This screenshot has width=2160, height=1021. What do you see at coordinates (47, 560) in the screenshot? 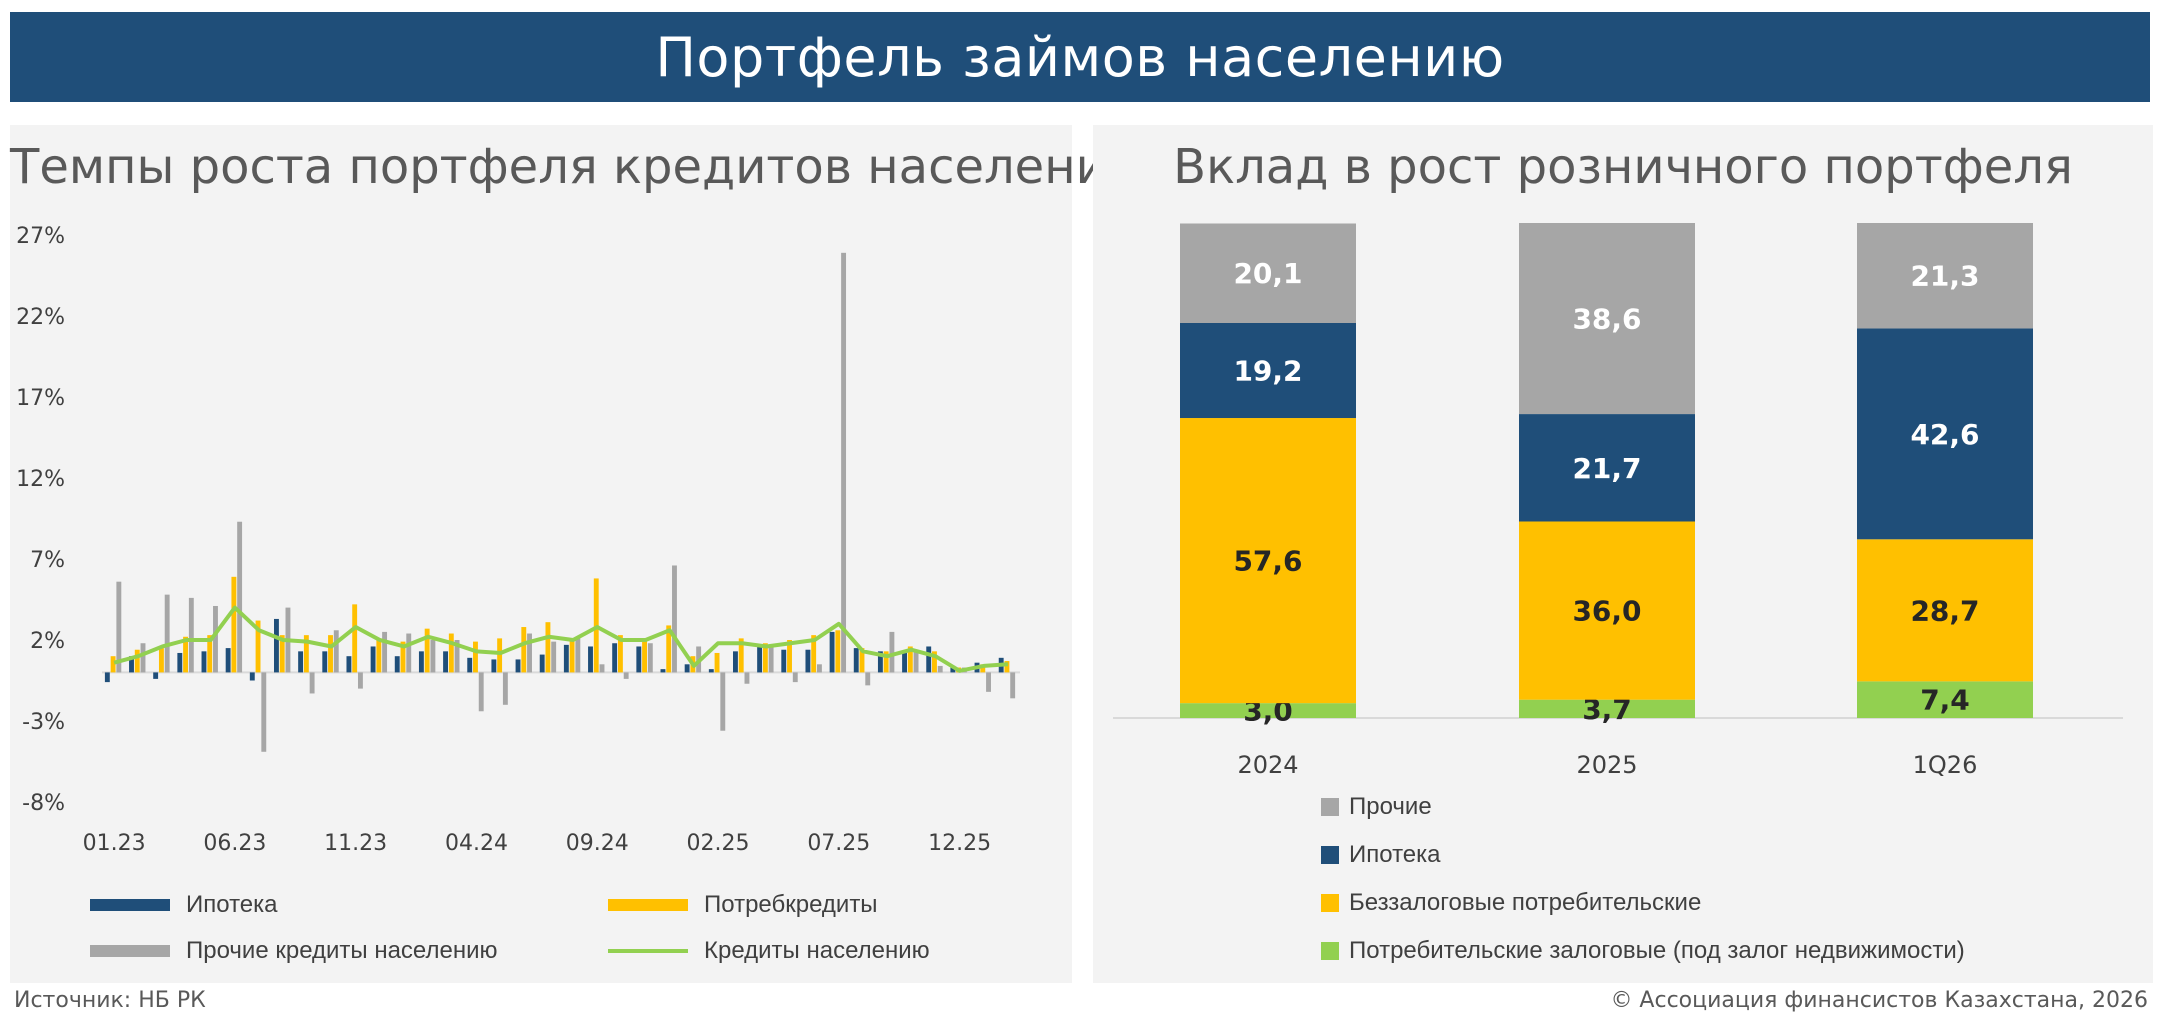
I see `y-tick-label: 7%` at bounding box center [47, 560].